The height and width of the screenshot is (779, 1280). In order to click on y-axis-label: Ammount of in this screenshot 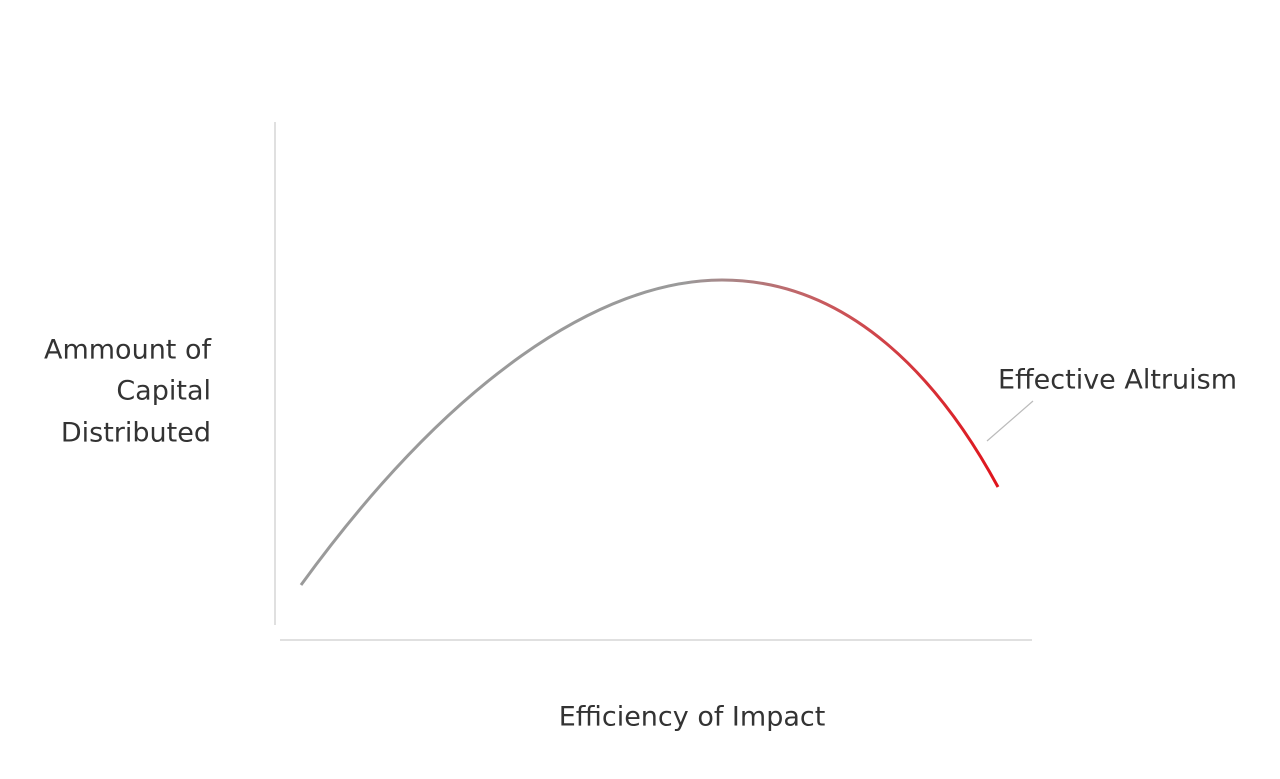, I will do `click(128, 350)`.